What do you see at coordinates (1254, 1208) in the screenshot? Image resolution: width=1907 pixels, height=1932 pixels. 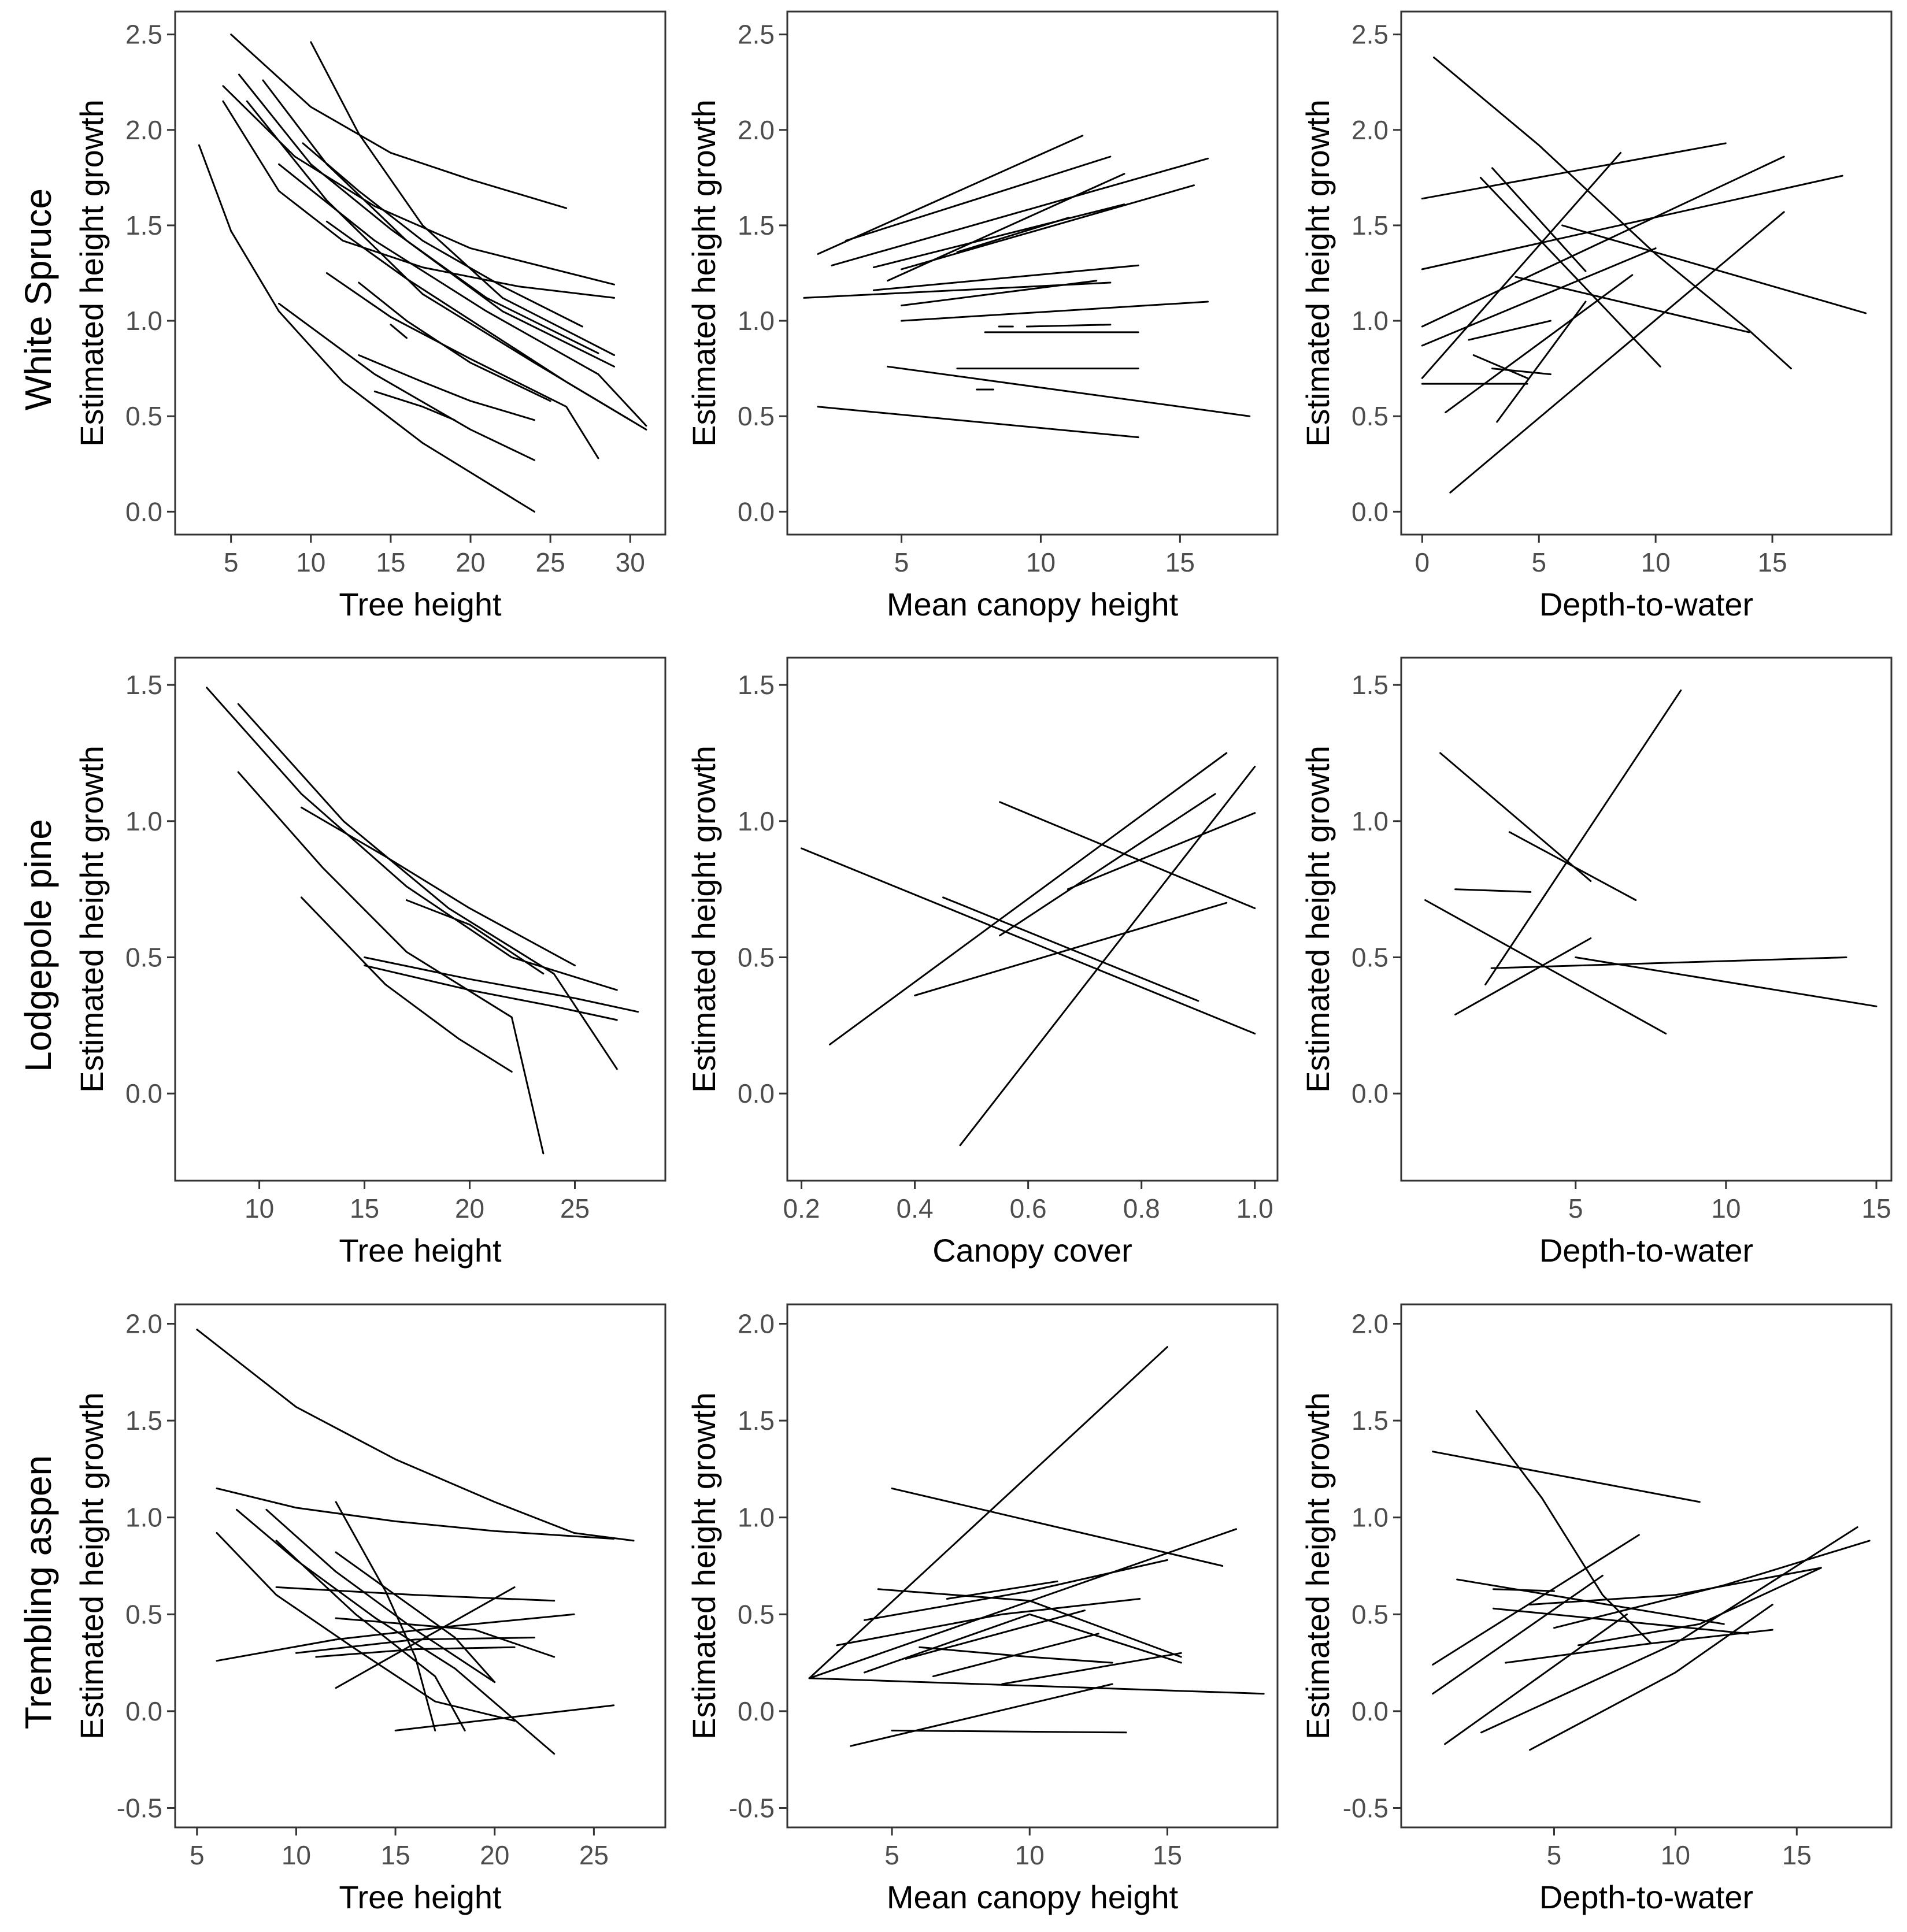 I see `x-tick-label: 1.0` at bounding box center [1254, 1208].